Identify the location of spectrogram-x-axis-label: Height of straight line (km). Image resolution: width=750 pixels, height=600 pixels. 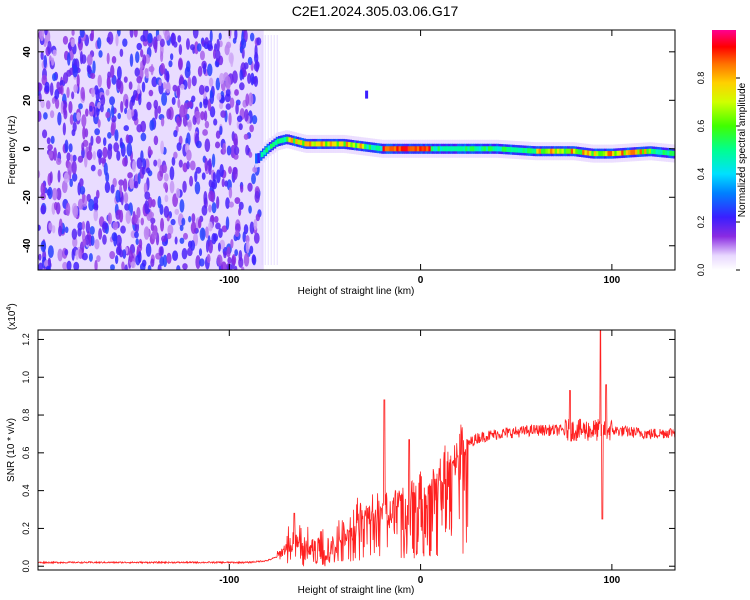
(356, 291).